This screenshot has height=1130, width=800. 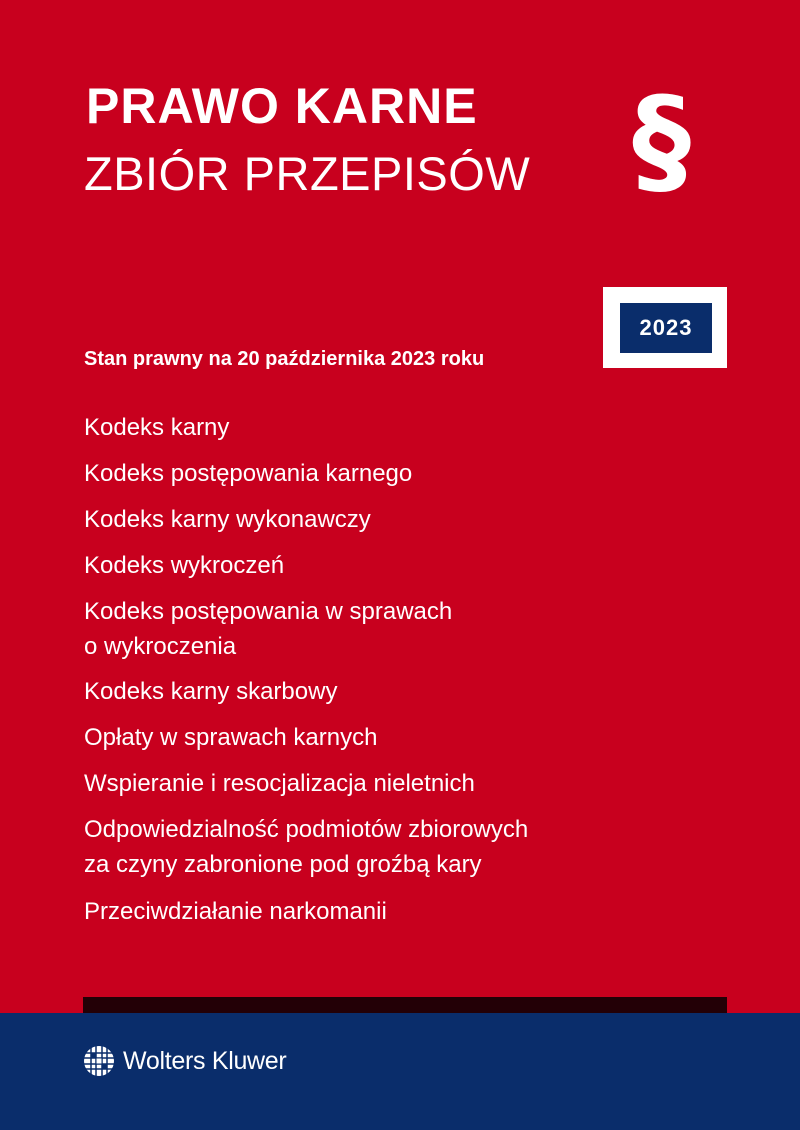 What do you see at coordinates (306, 829) in the screenshot?
I see `contents-item-line: Odpowiedzialność podmiotów zbiorowych` at bounding box center [306, 829].